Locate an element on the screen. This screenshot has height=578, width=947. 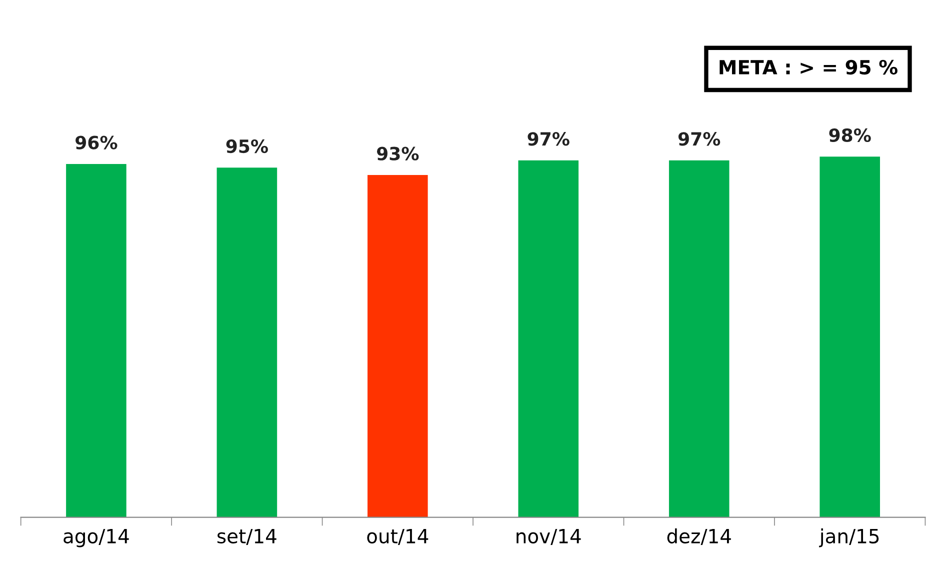
x-tick-label: nov/14 is located at coordinates (548, 537).